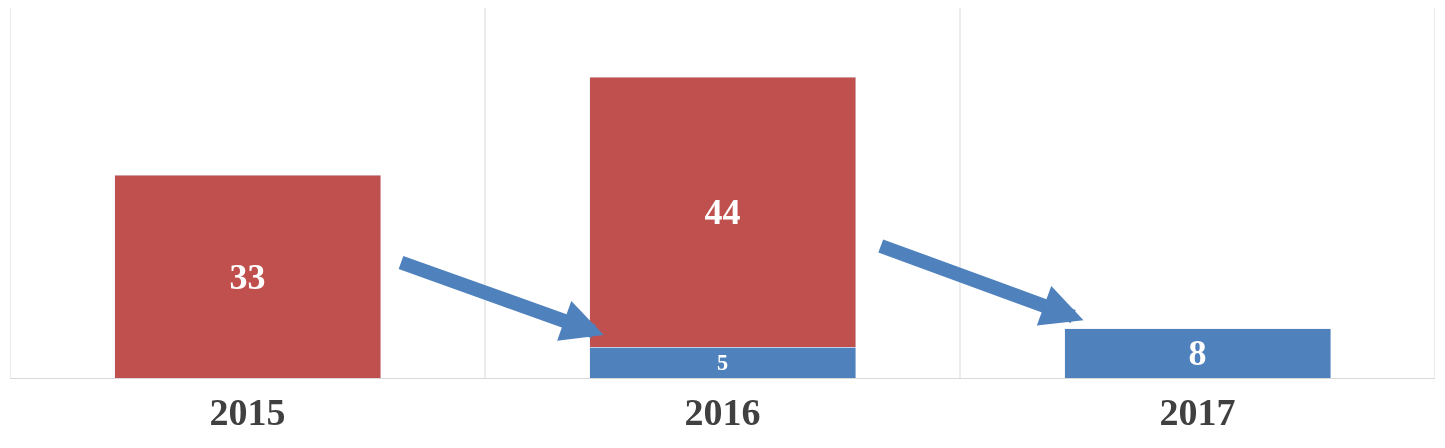  I want to click on data-label: 44, so click(722, 212).